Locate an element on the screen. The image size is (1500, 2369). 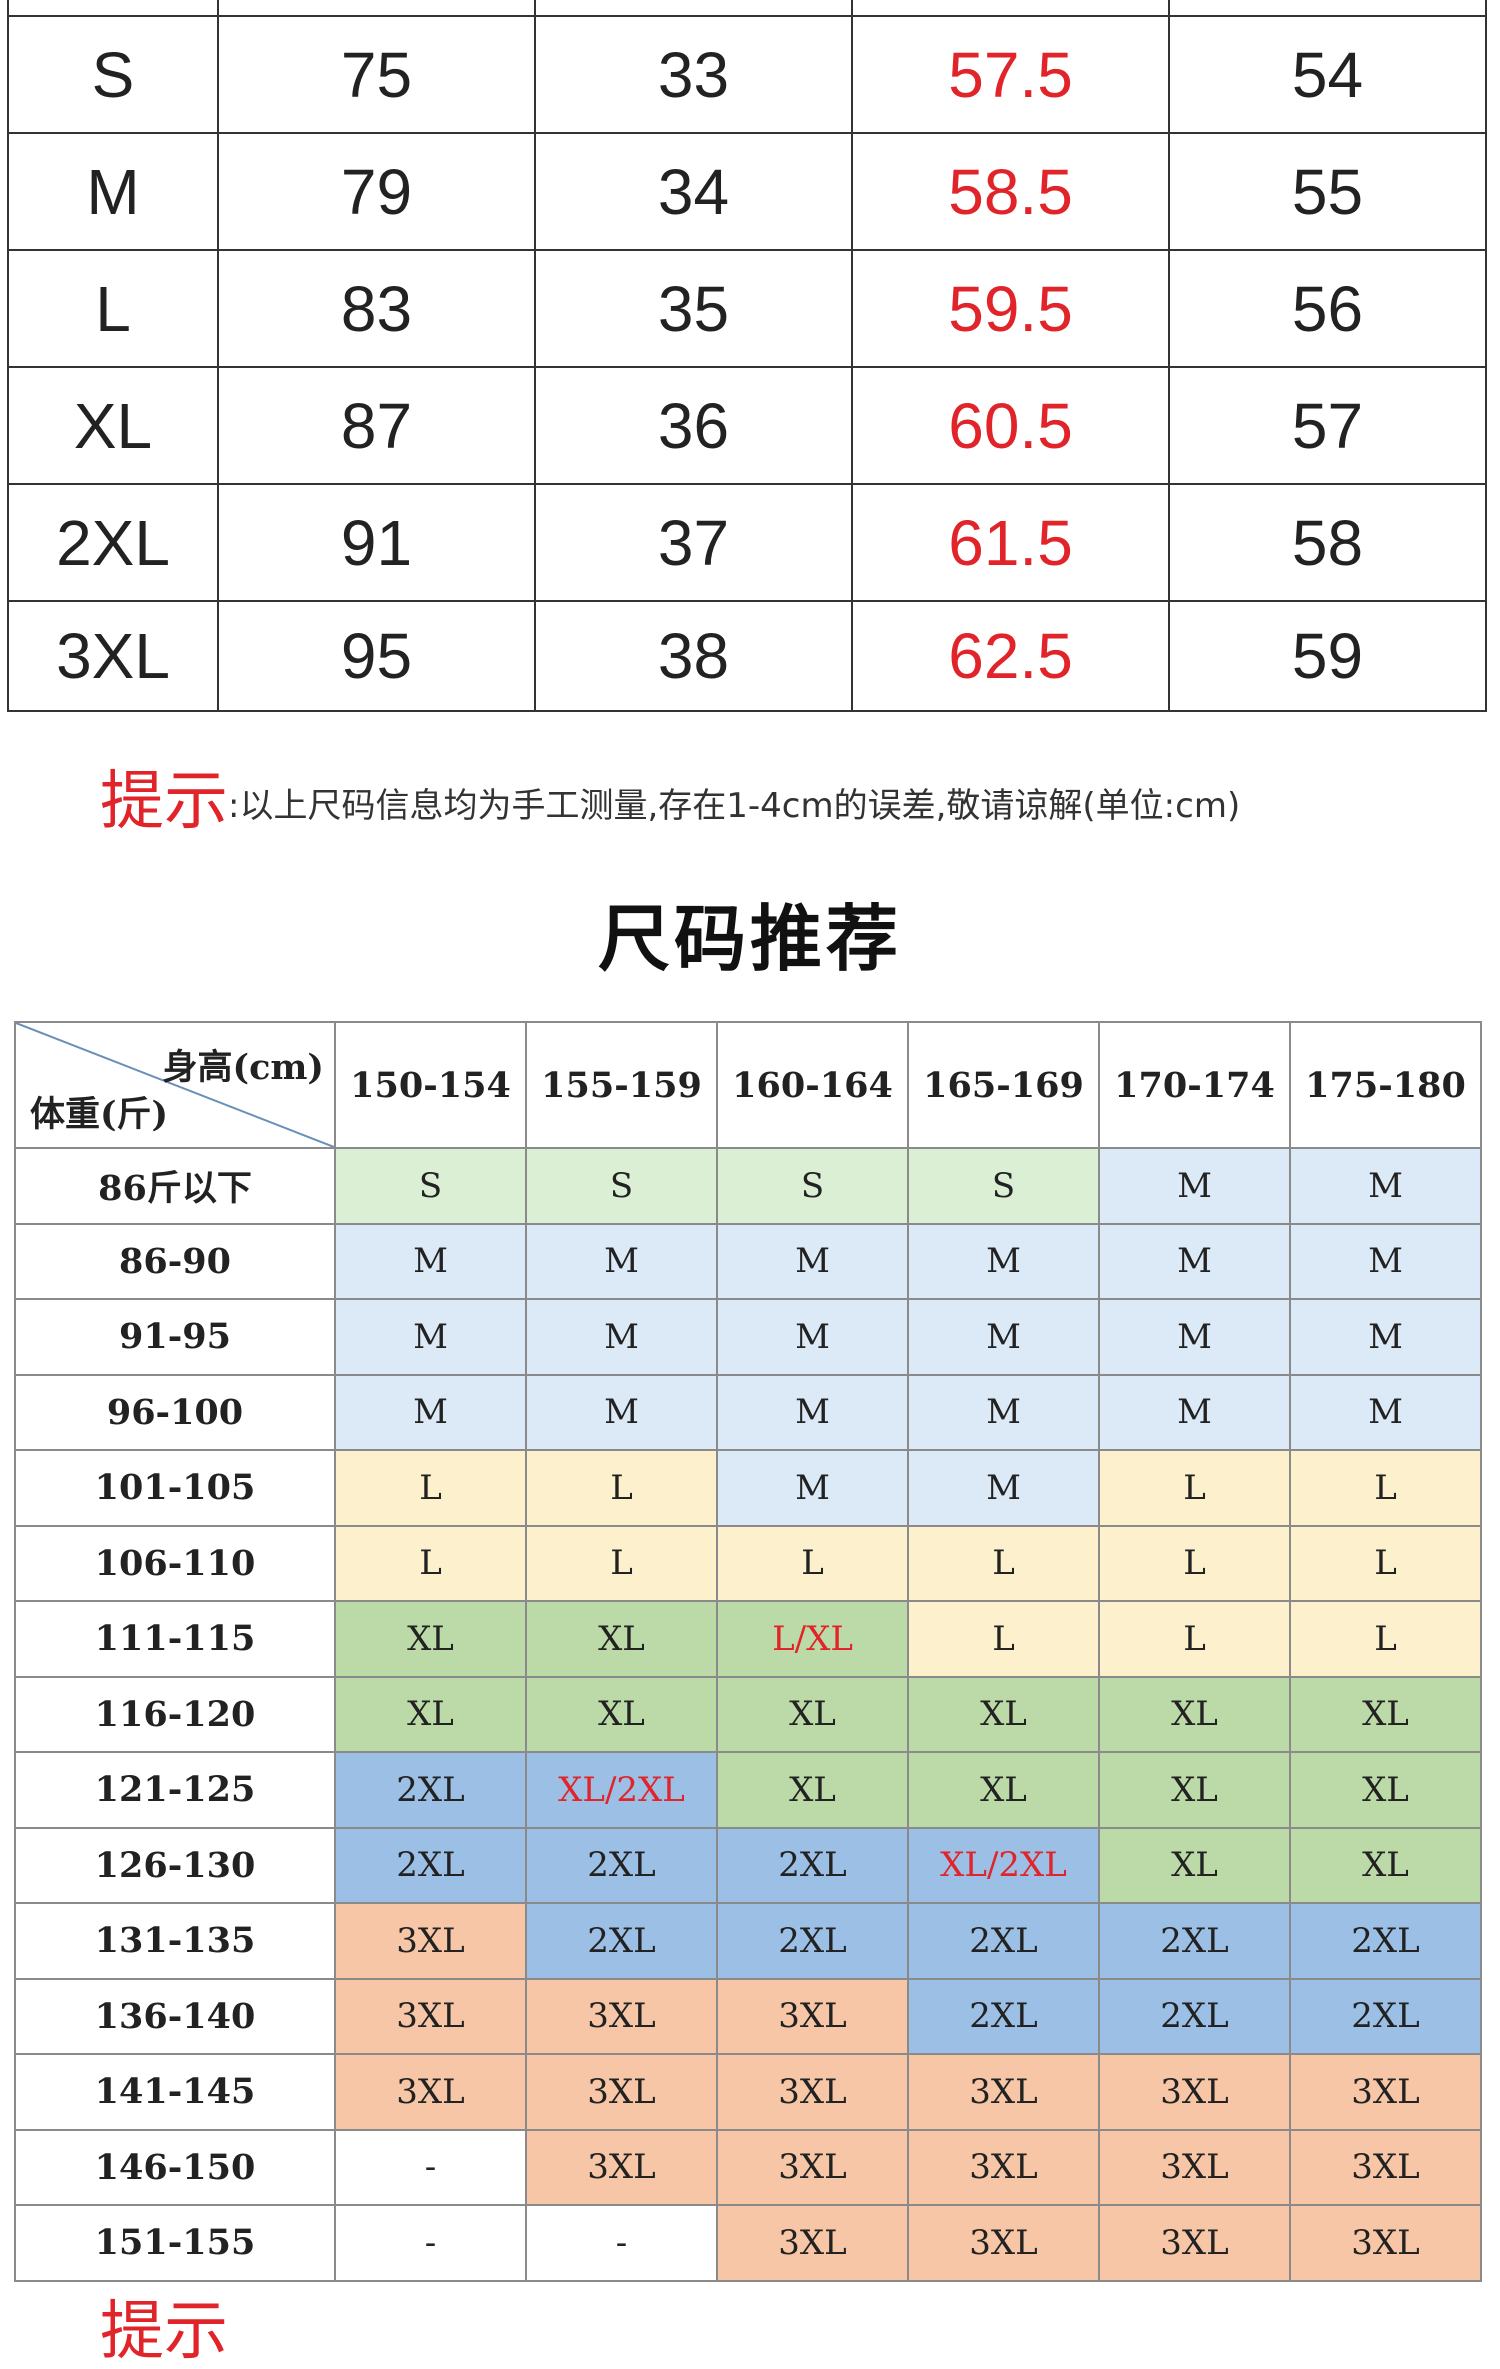
size-cell: XL is located at coordinates (113, 425).